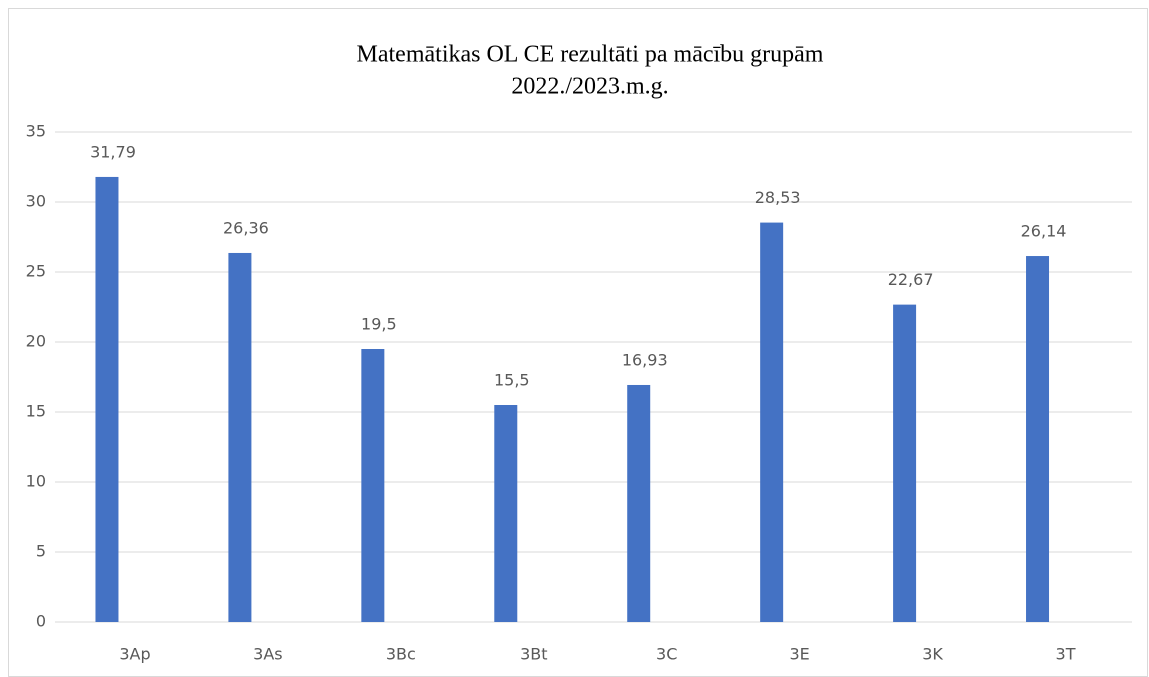  What do you see at coordinates (267, 654) in the screenshot?
I see `x-tick-label: 3As` at bounding box center [267, 654].